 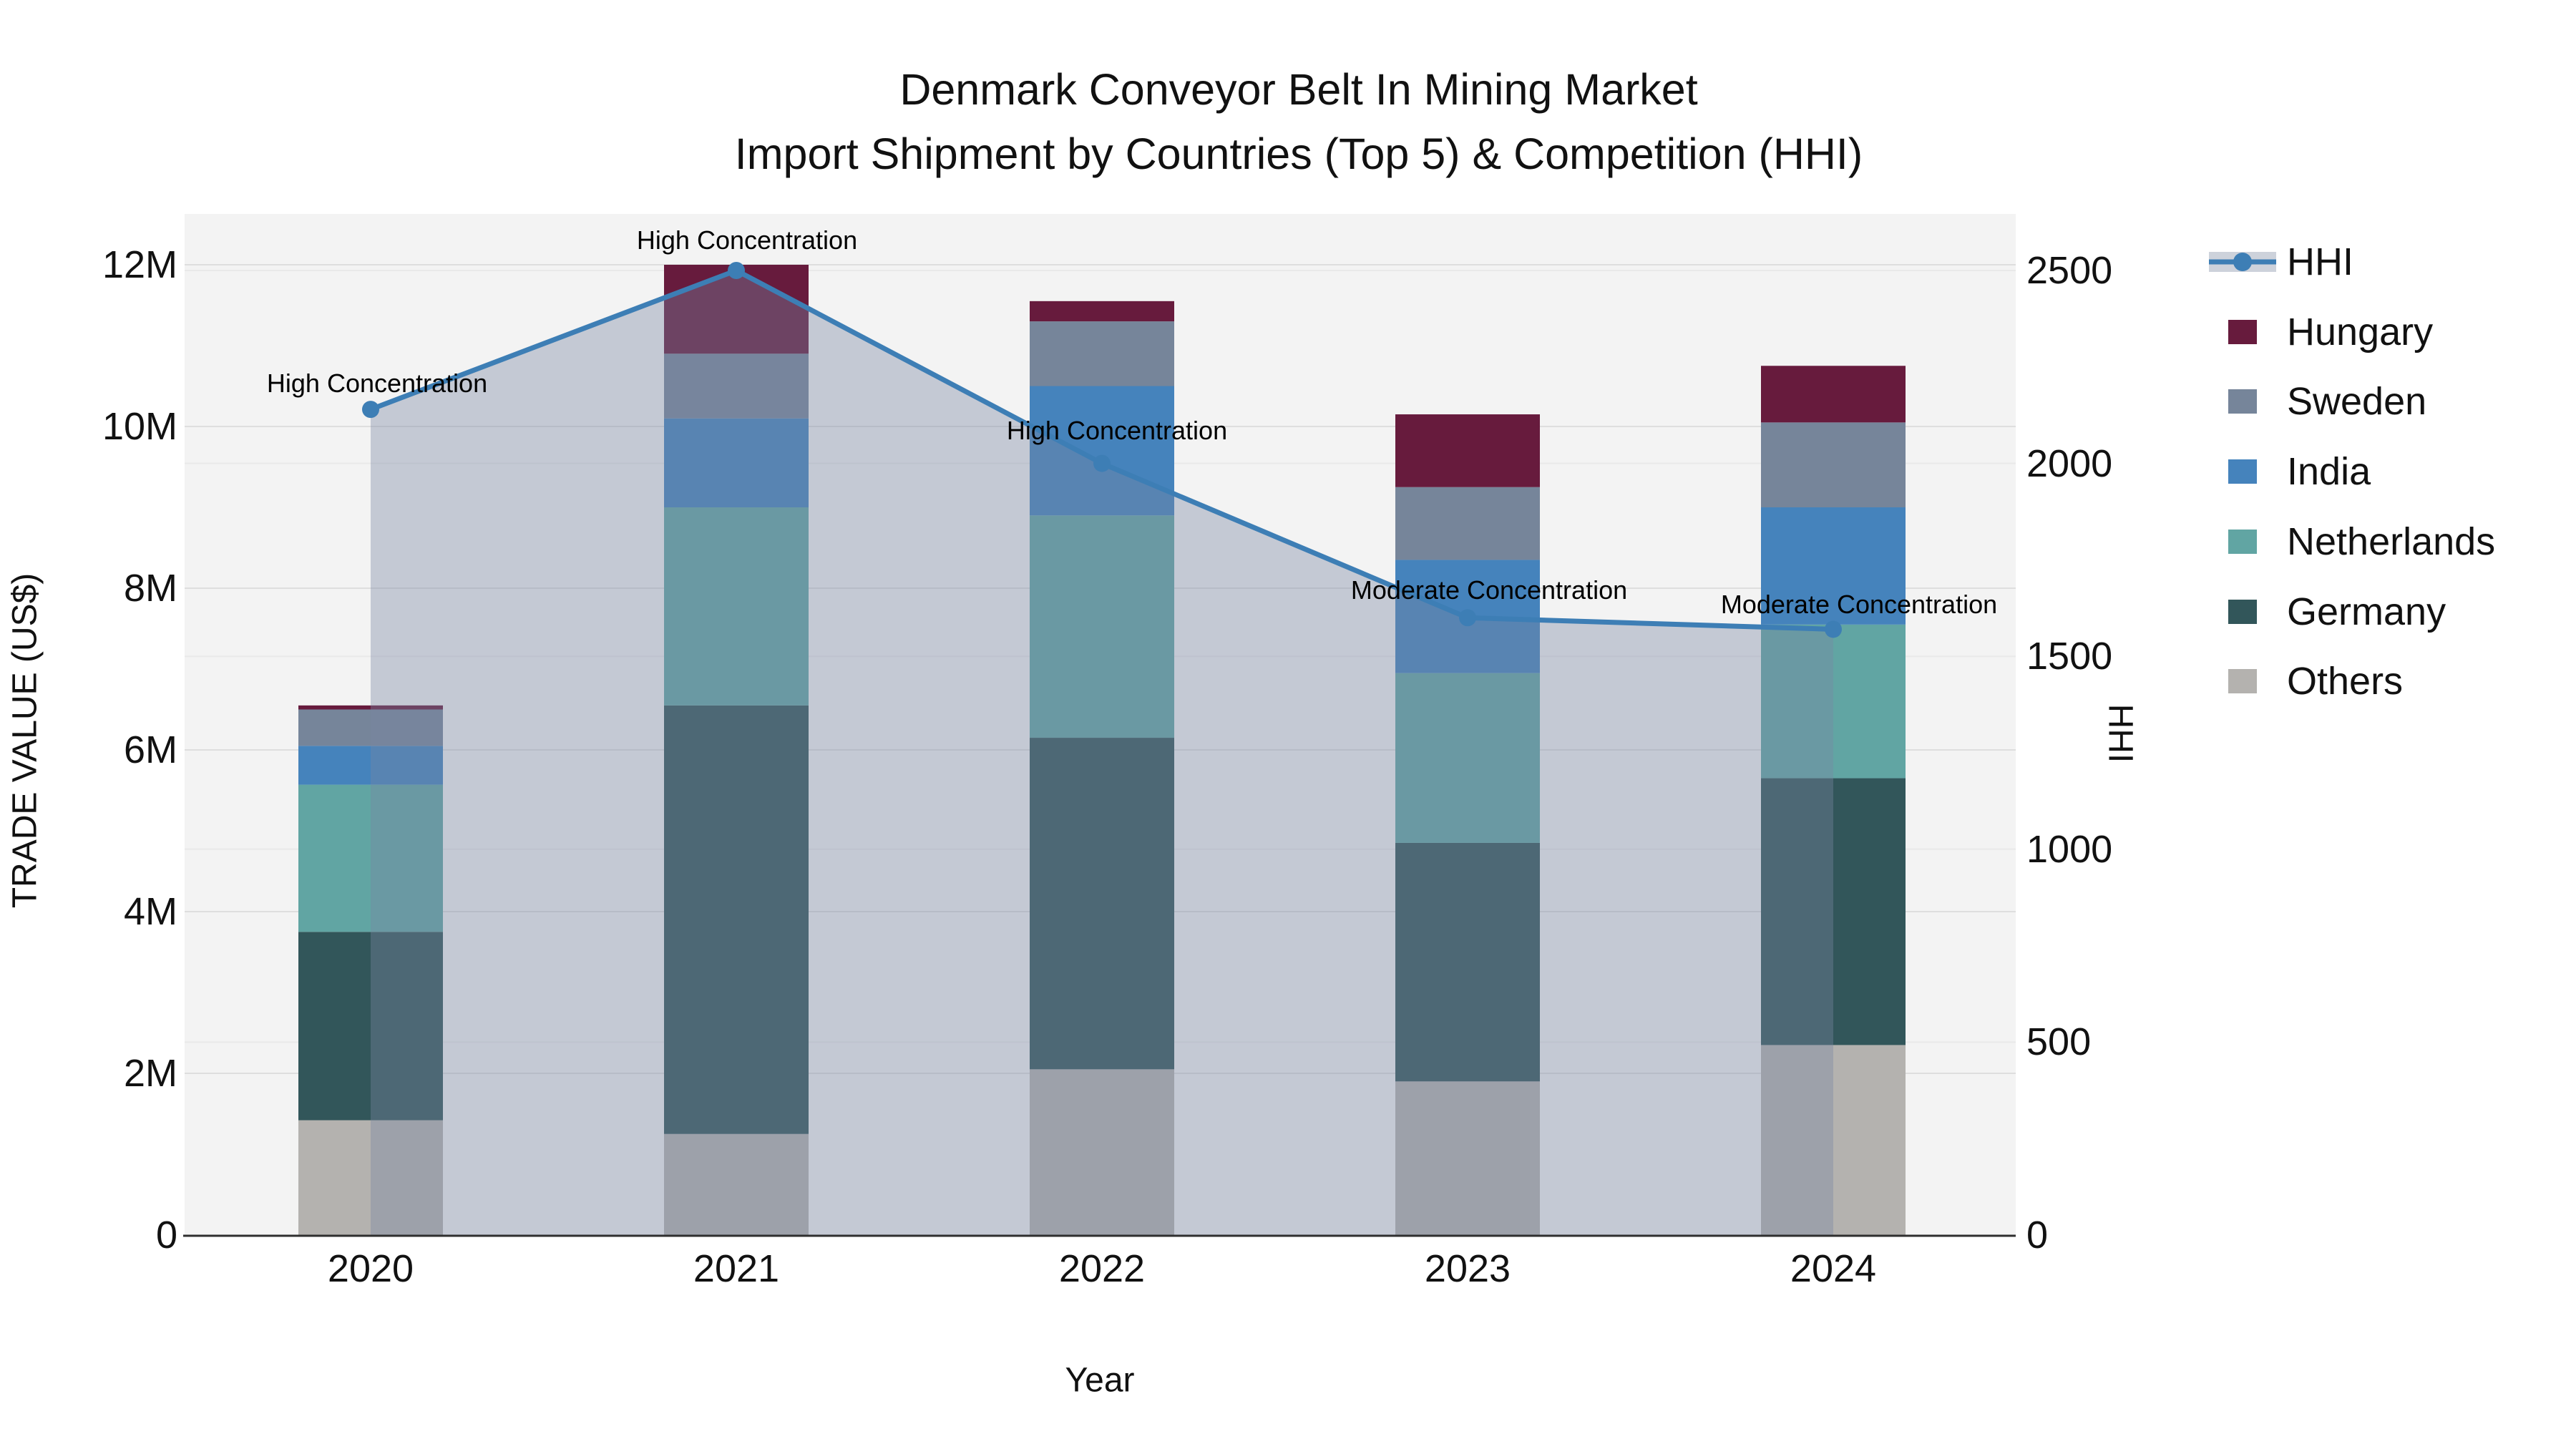 What do you see at coordinates (2069, 656) in the screenshot?
I see `y-tick-right-1500: 1500` at bounding box center [2069, 656].